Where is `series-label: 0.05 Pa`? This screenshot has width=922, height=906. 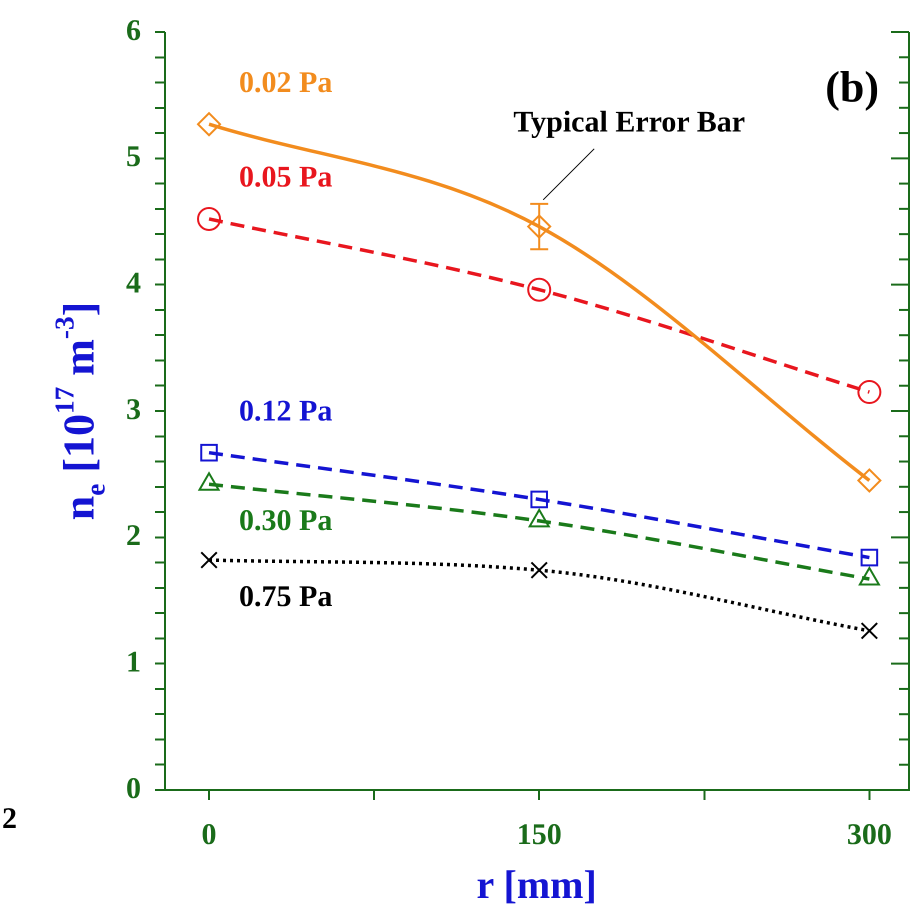 series-label: 0.05 Pa is located at coordinates (285, 177).